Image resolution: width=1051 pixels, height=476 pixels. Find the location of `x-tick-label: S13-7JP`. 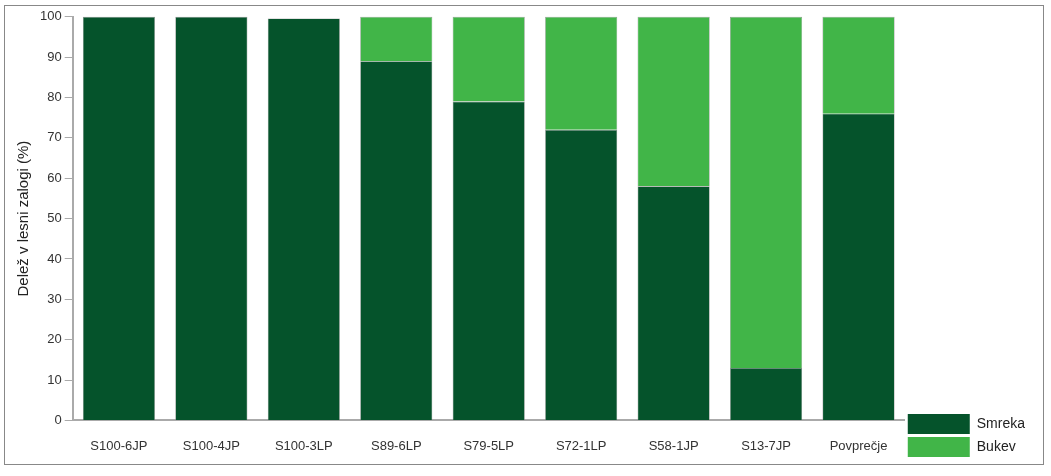

x-tick-label: S13-7JP is located at coordinates (766, 445).